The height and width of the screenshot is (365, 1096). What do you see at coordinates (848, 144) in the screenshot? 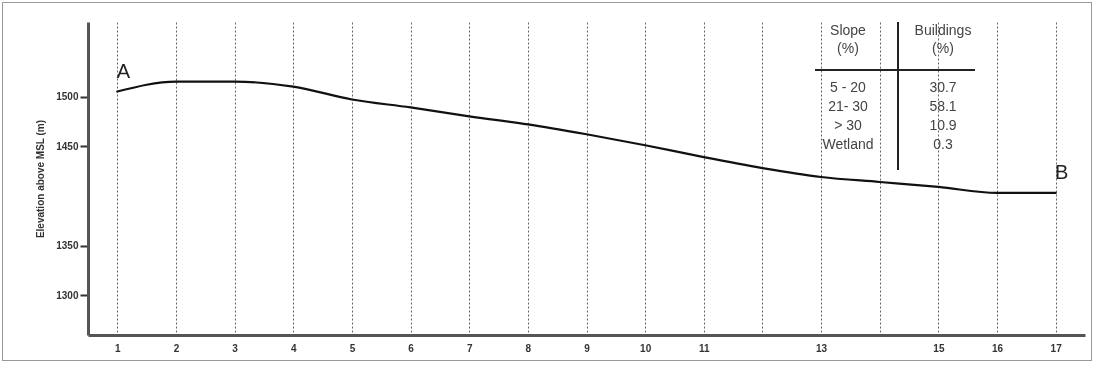
I see `annotation: Wetland` at bounding box center [848, 144].